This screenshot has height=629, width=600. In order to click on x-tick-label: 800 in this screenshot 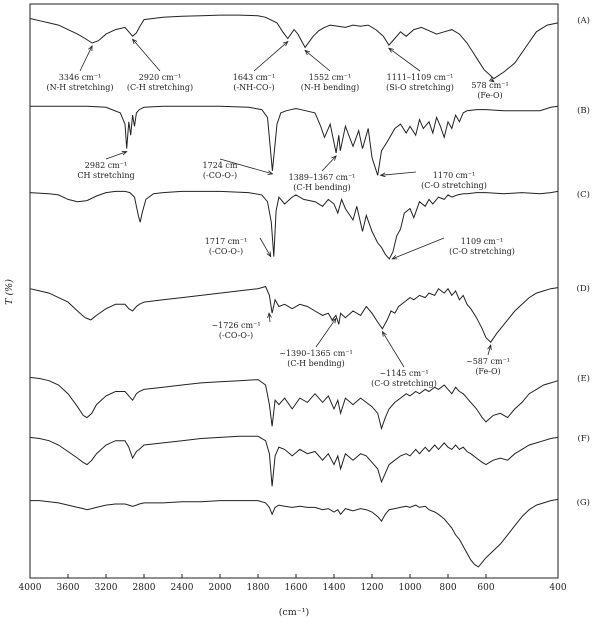, I will do `click(447, 588)`.